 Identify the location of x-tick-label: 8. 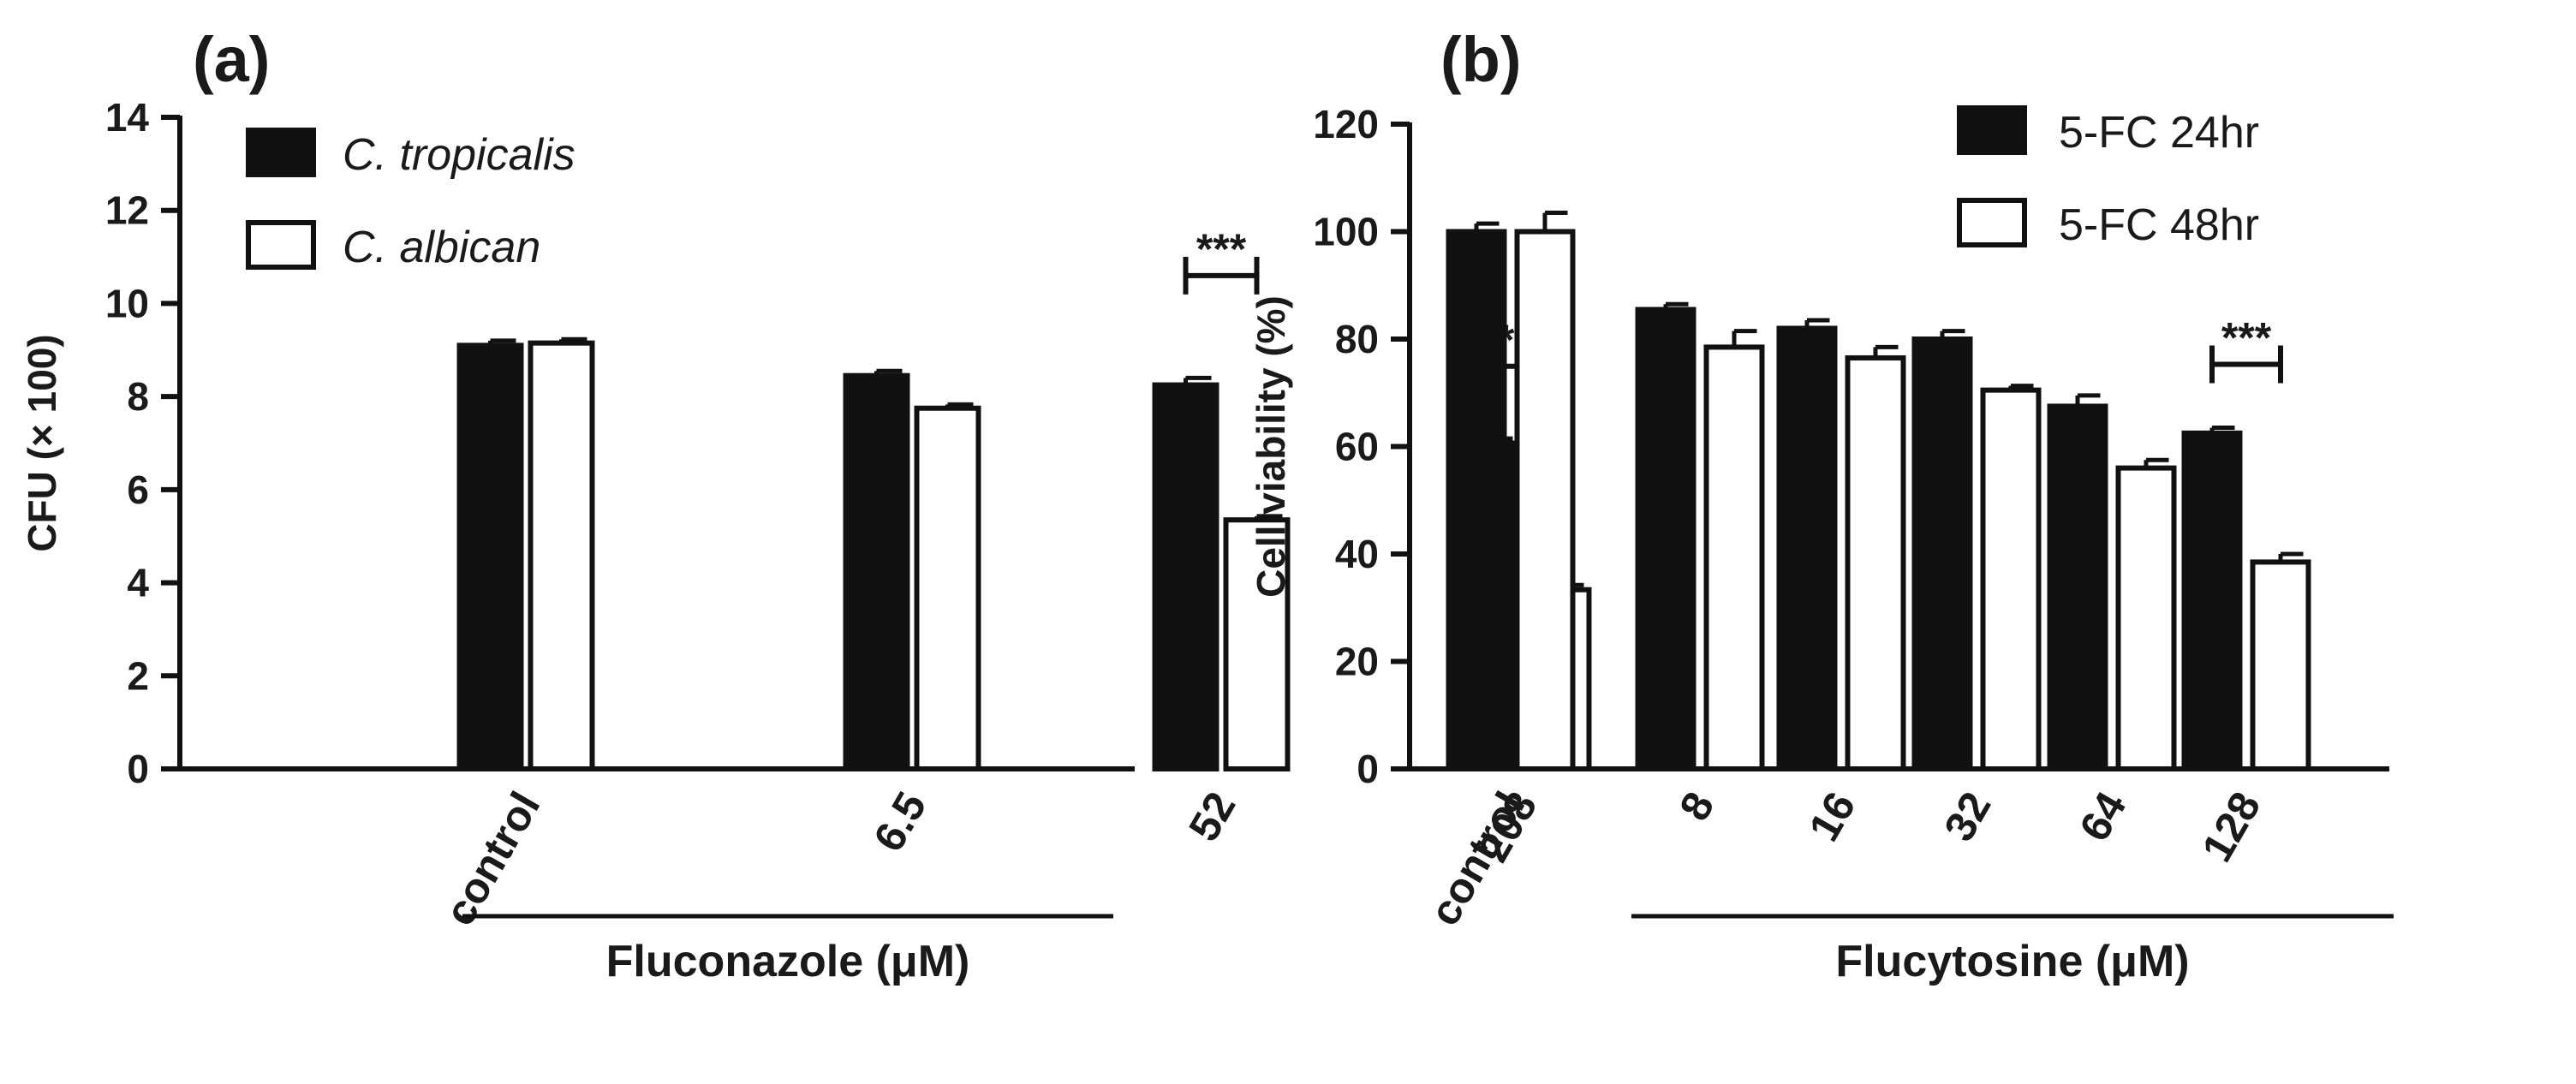
(1696, 807).